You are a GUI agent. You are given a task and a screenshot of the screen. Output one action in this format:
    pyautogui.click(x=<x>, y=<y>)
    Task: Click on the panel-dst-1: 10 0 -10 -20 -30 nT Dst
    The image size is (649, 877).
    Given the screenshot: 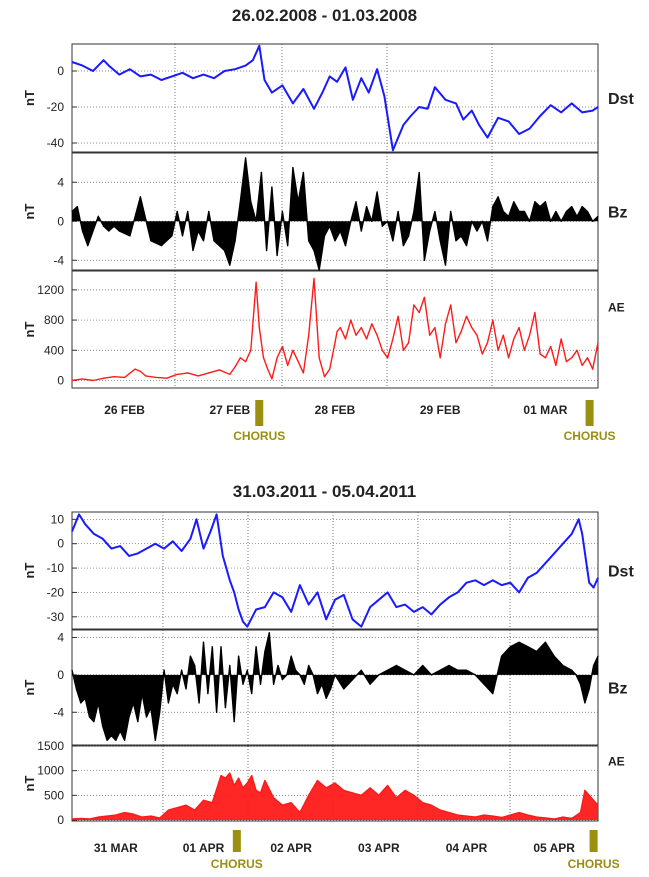 What is the action you would take?
    pyautogui.click(x=328, y=570)
    